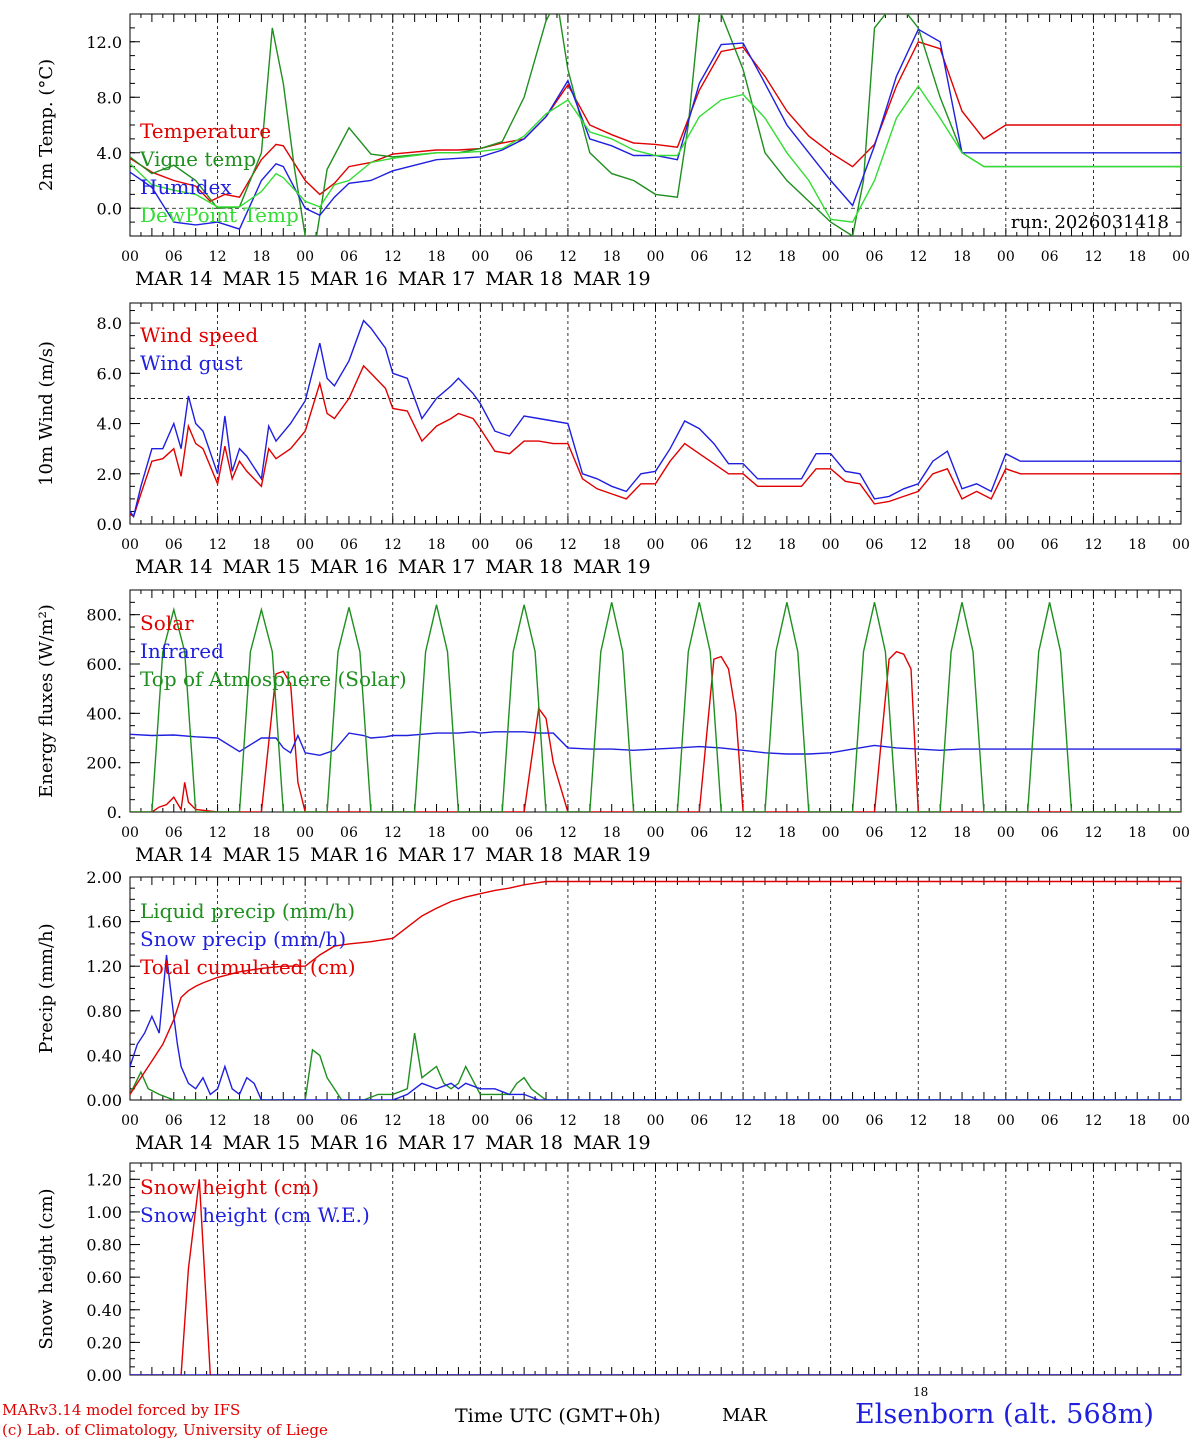 The width and height of the screenshot is (1194, 1440). What do you see at coordinates (104, 1100) in the screenshot?
I see `y-tick-label: 0.00` at bounding box center [104, 1100].